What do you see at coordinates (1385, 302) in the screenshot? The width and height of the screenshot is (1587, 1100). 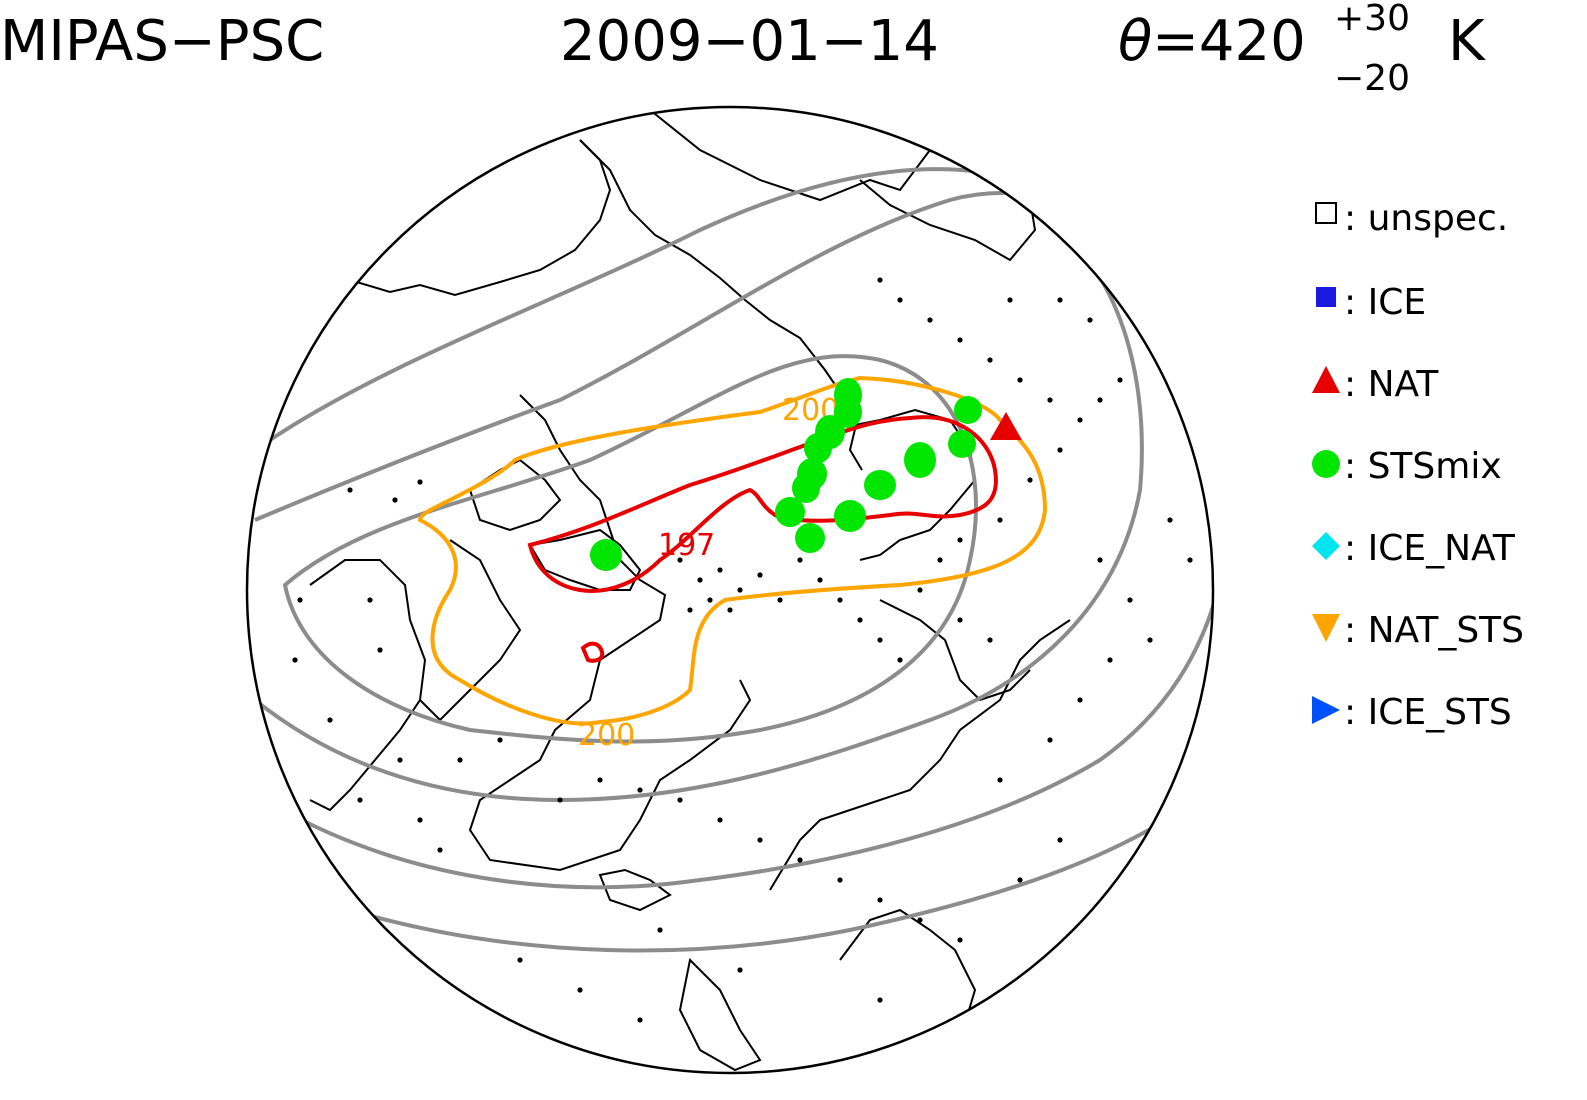 I see `legend-label-ice: : ICE` at bounding box center [1385, 302].